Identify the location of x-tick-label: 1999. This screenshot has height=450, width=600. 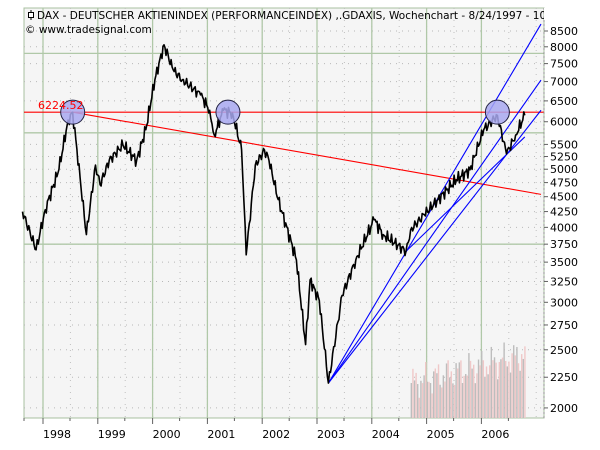
(112, 434).